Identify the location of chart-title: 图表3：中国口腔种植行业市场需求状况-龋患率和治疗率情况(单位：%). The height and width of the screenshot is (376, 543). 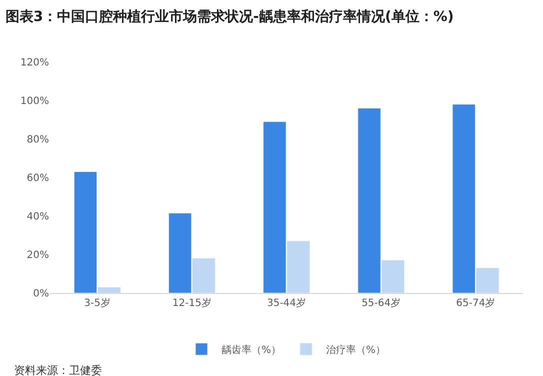
(229, 17).